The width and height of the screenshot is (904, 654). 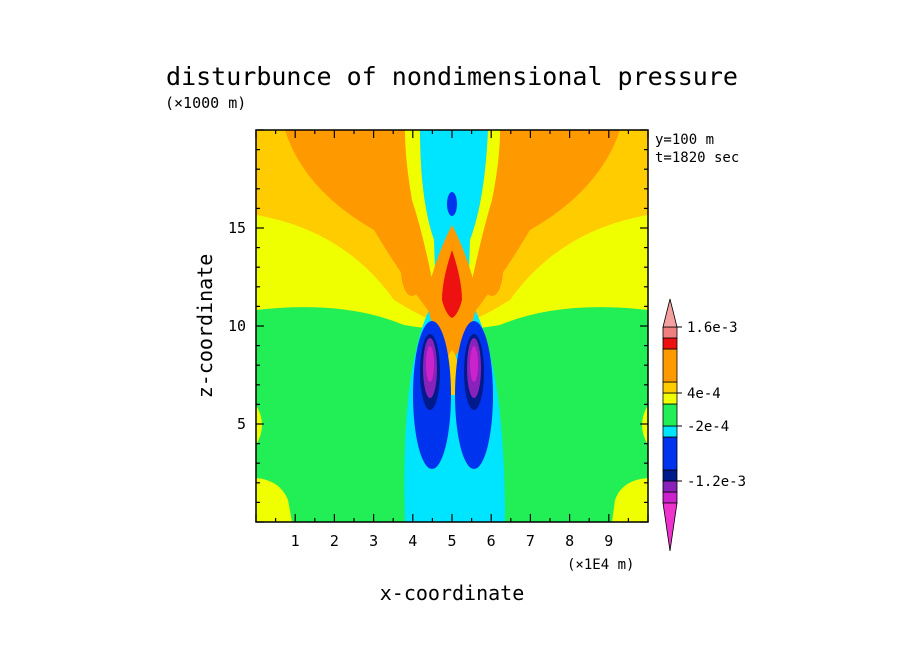 What do you see at coordinates (237, 326) in the screenshot?
I see `y-tick-label: 10` at bounding box center [237, 326].